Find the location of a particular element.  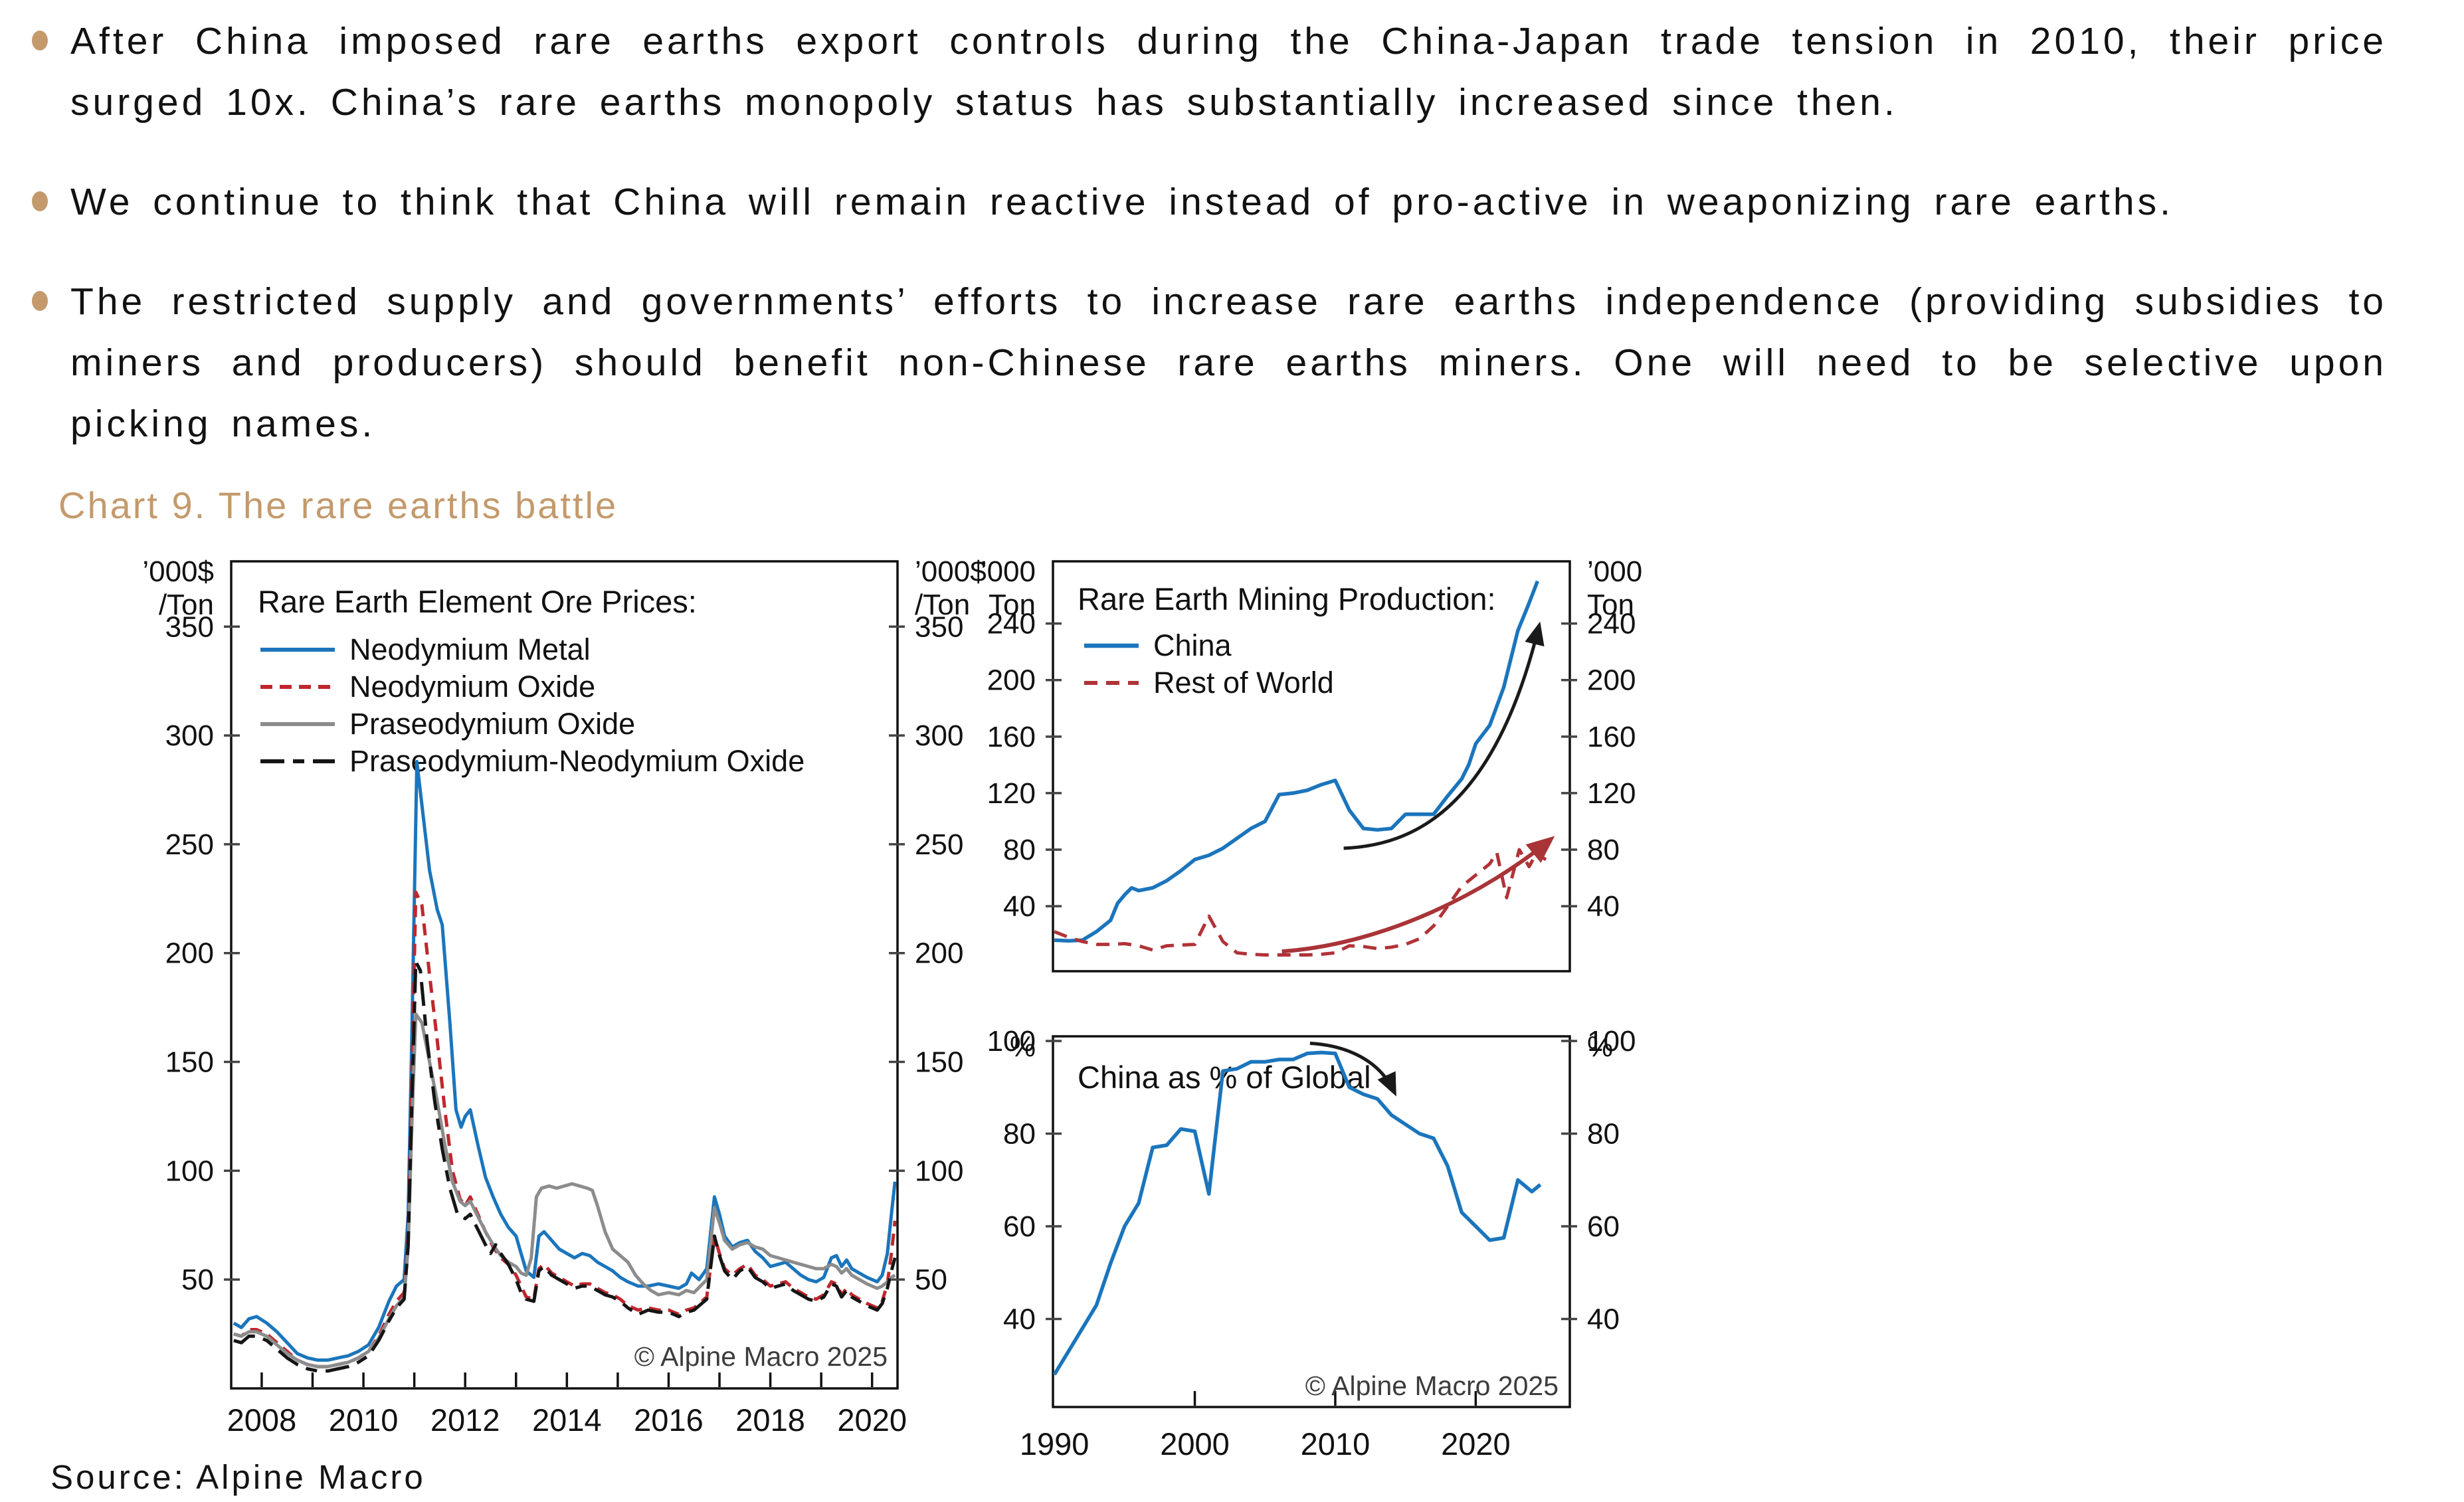

legend-label: Neodymium Oxide is located at coordinates (472, 687).